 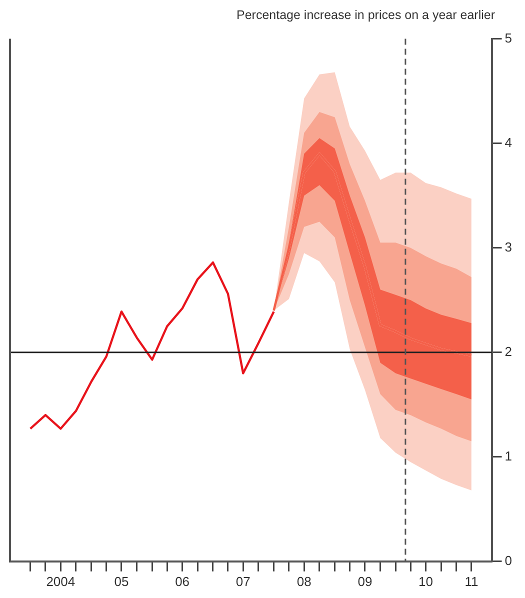 I want to click on y-tick-label: 4, so click(x=508, y=142).